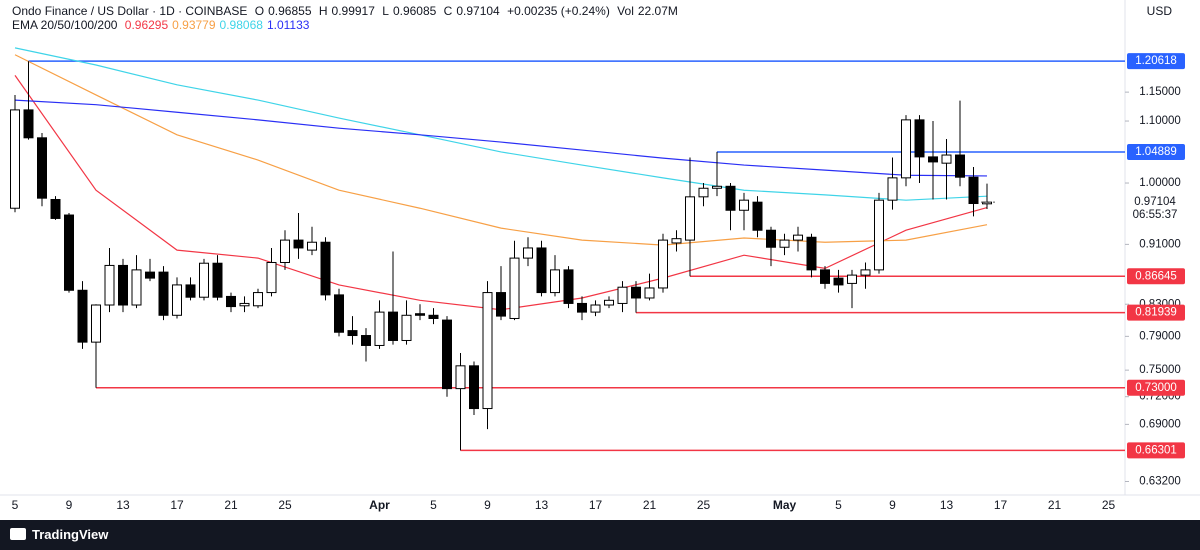 This screenshot has width=1200, height=550. I want to click on open-label: O, so click(259, 11).